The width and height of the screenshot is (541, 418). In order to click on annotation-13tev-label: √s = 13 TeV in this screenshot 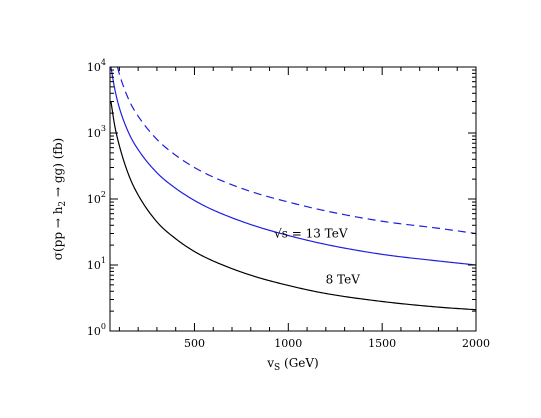, I will do `click(311, 234)`.